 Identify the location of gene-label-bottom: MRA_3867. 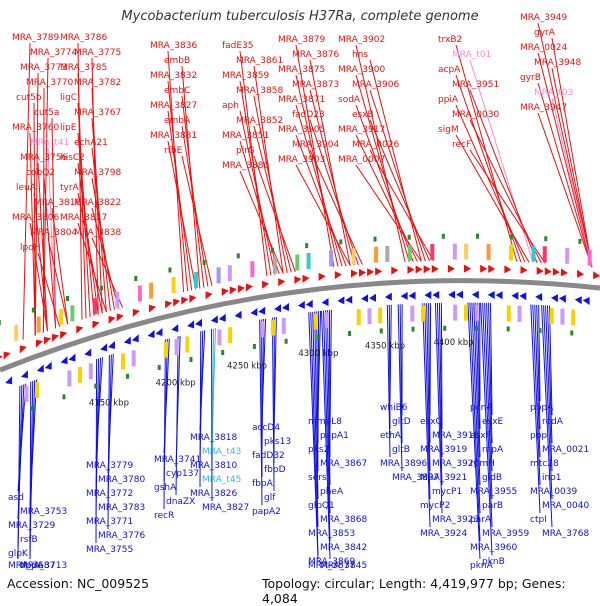
(343, 464).